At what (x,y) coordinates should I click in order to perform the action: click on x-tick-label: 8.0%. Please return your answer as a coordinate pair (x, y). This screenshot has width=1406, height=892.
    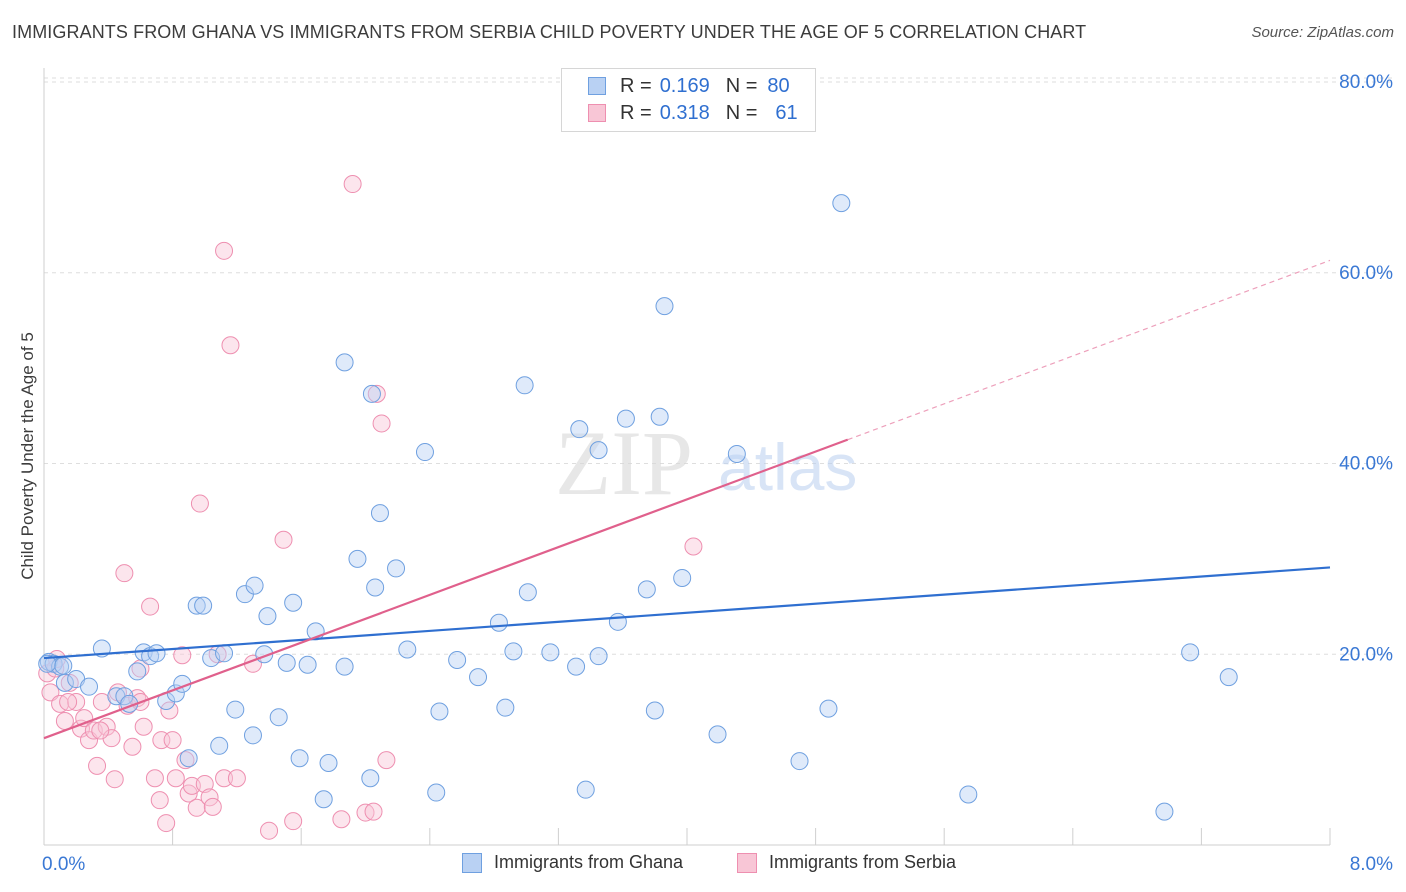
    Looking at the image, I should click on (1371, 864).